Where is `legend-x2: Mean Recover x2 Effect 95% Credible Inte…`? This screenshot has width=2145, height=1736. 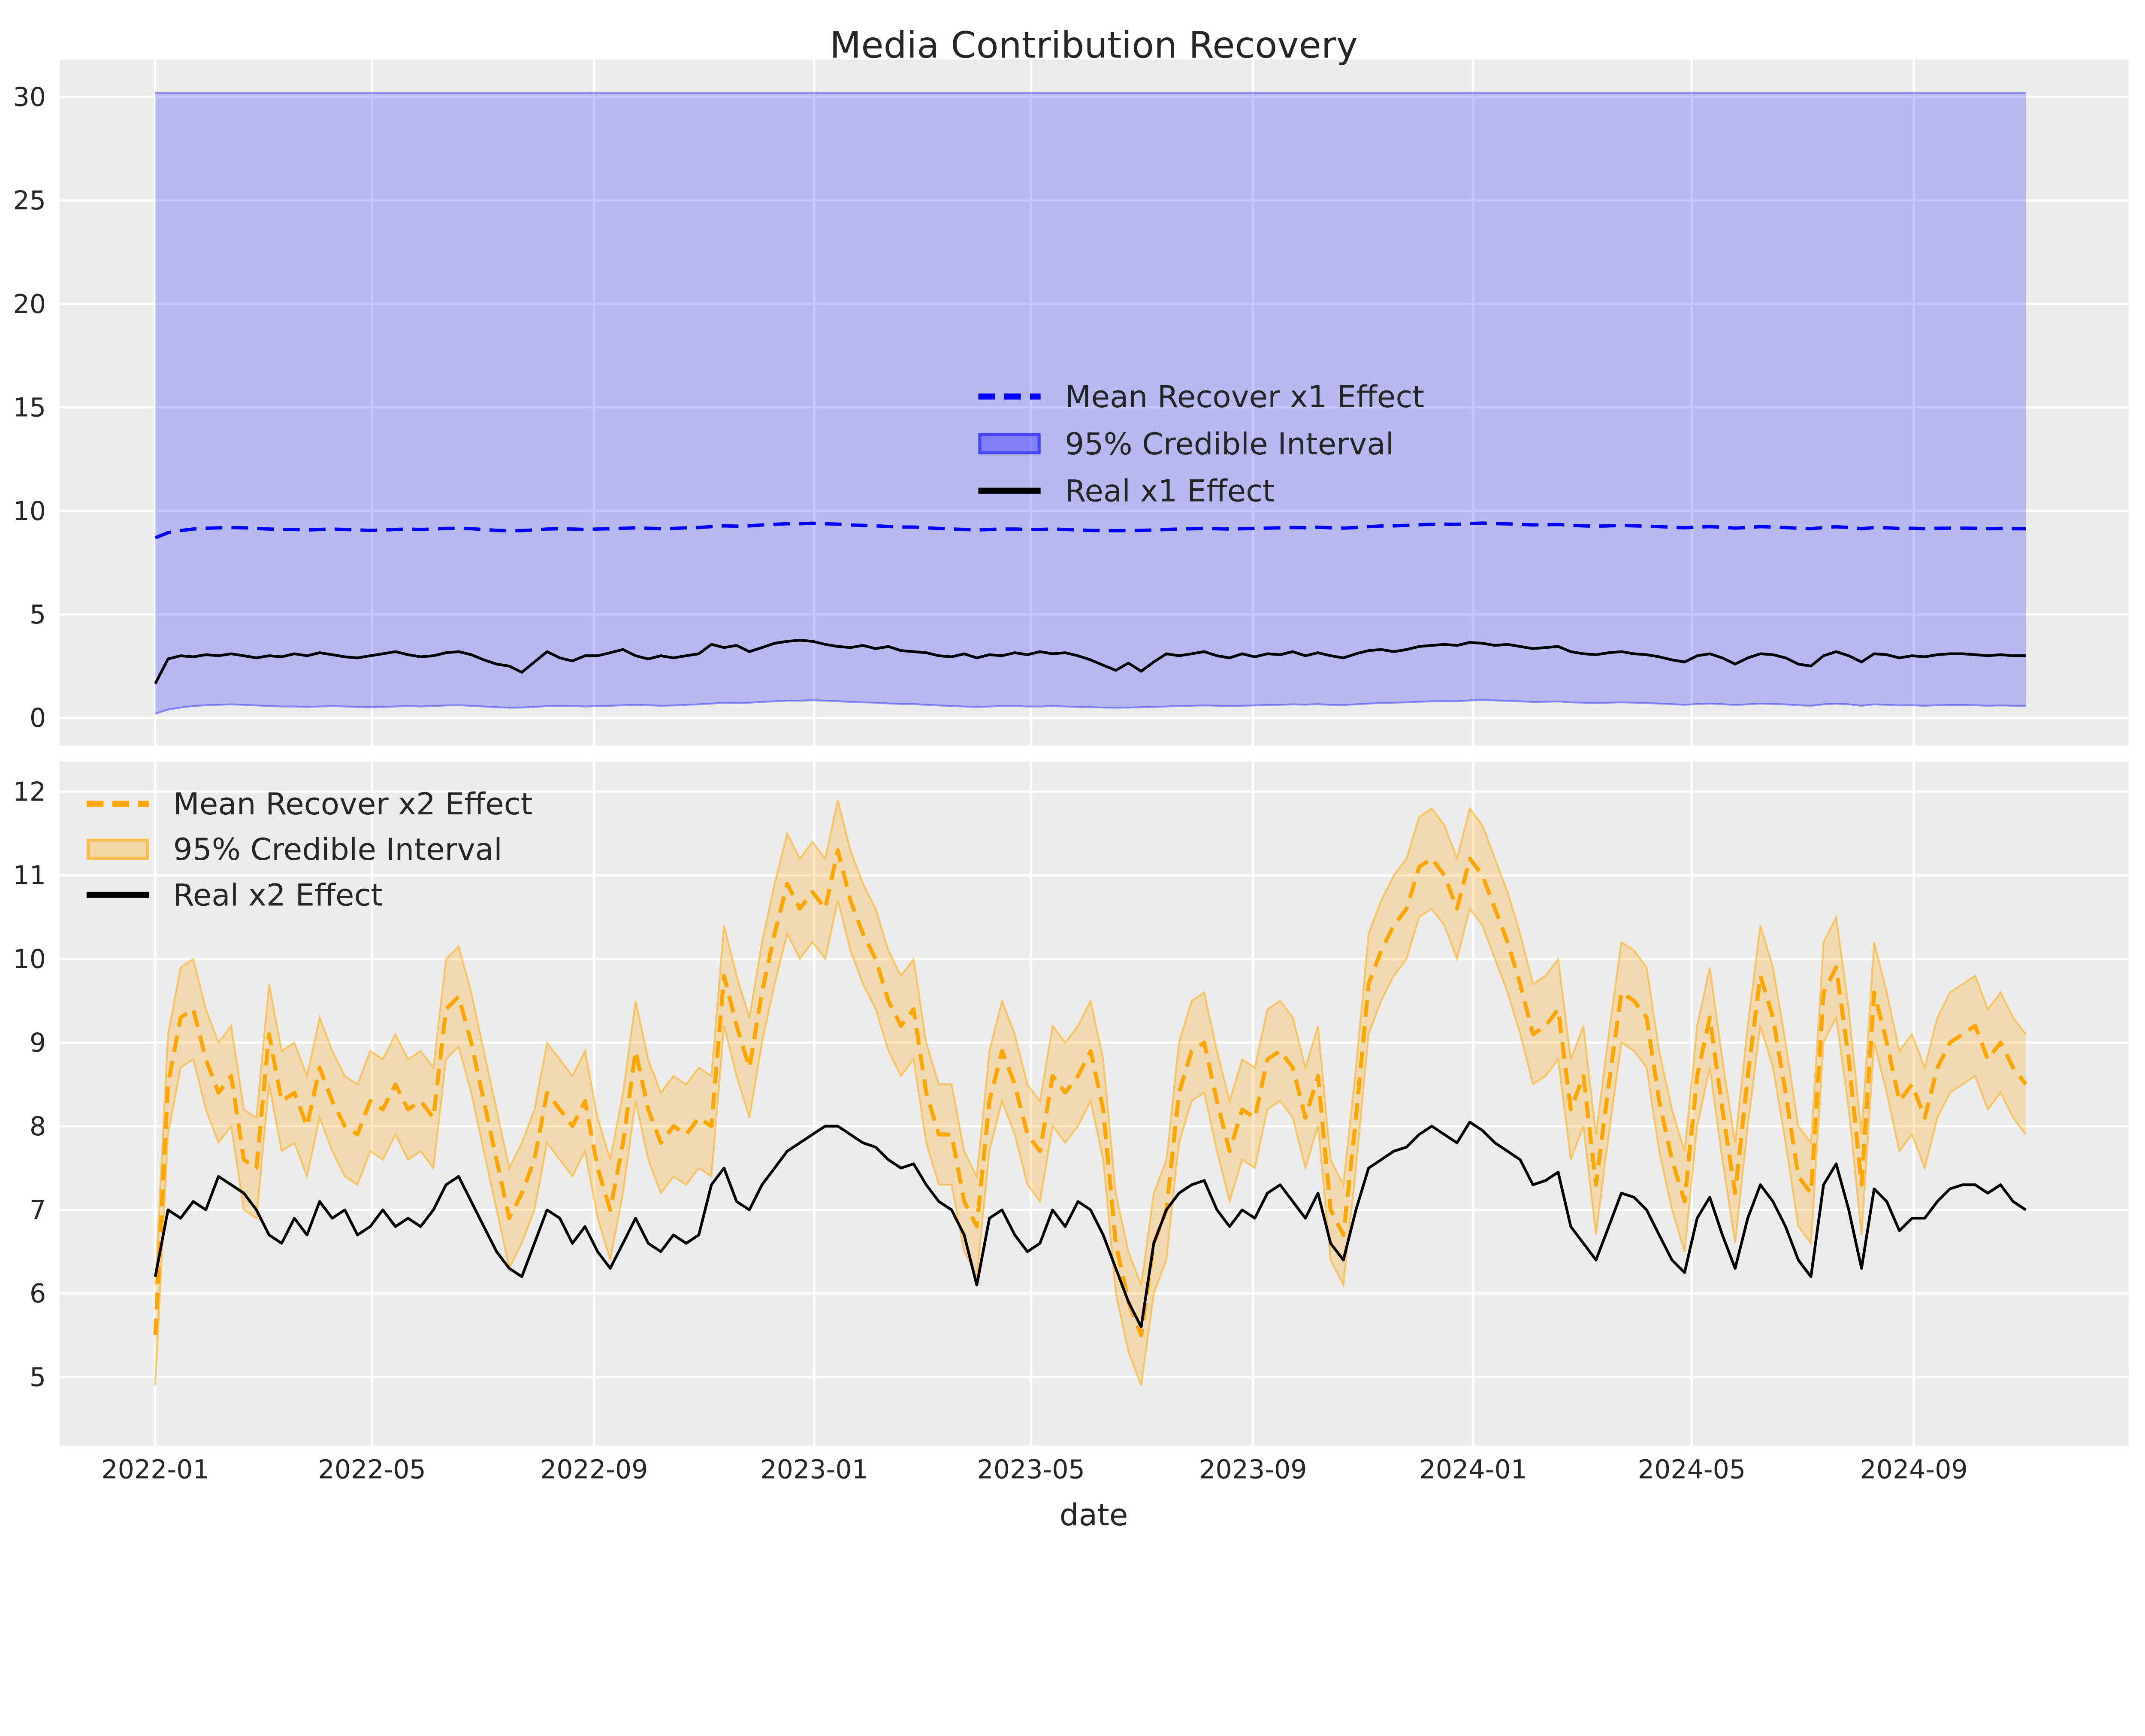
legend-x2: Mean Recover x2 Effect 95% Credible Inte… is located at coordinates (309, 849).